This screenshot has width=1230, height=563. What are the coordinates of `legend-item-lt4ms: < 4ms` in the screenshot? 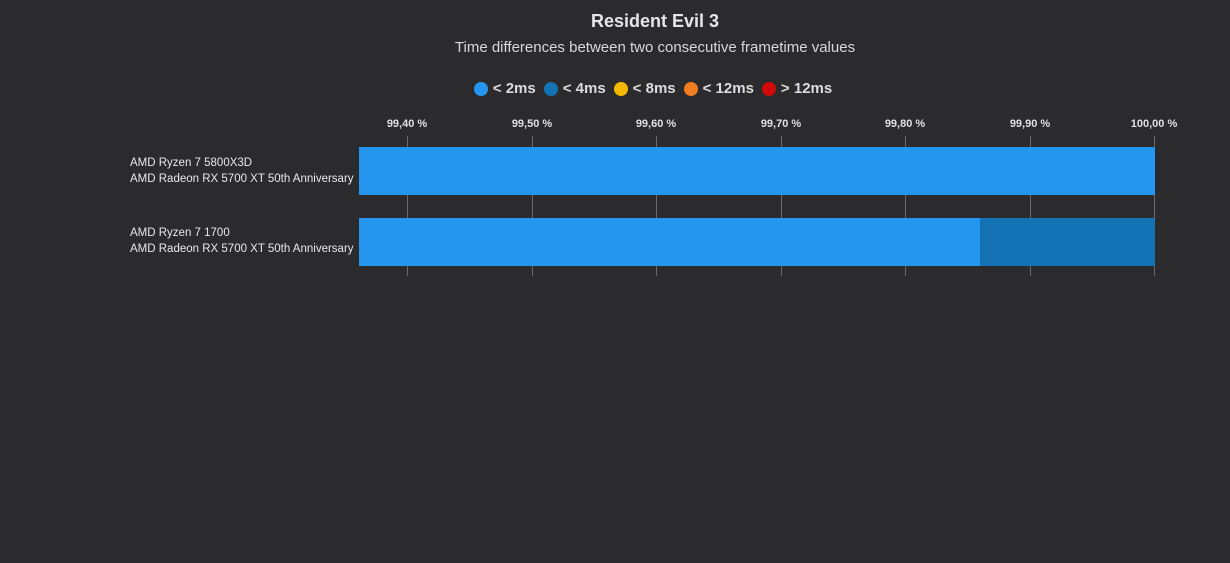 It's located at (574, 88).